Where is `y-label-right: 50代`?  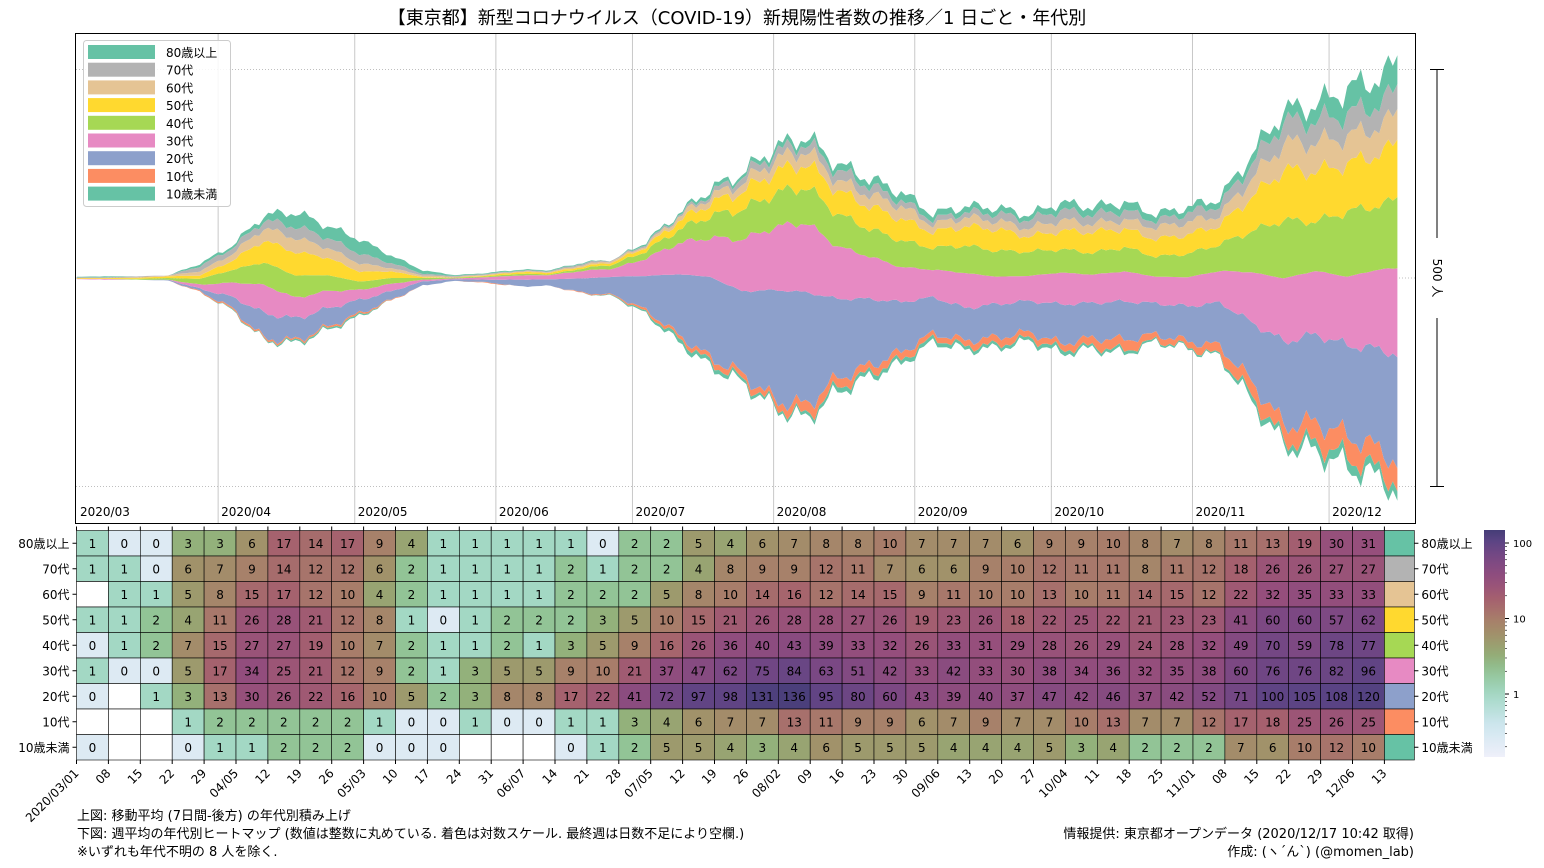
y-label-right: 50代 is located at coordinates (1434, 620).